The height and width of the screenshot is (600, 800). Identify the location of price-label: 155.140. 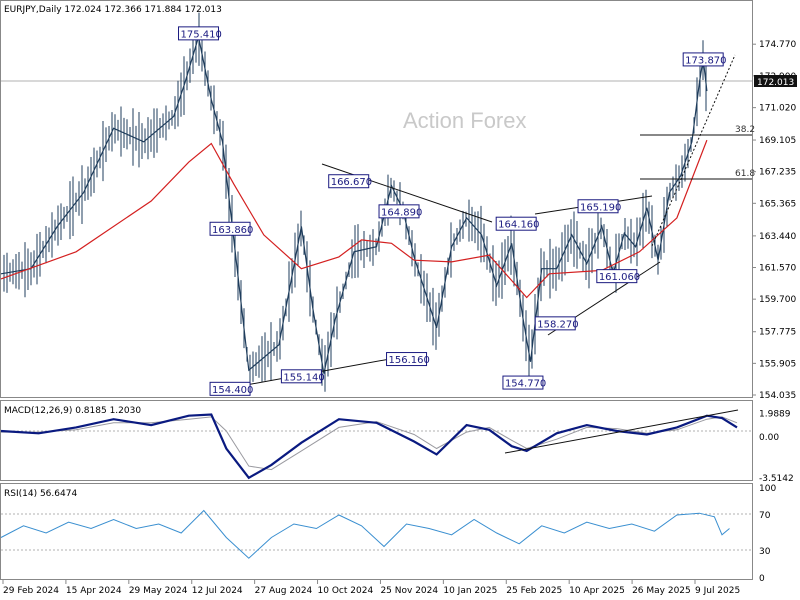
(302, 376).